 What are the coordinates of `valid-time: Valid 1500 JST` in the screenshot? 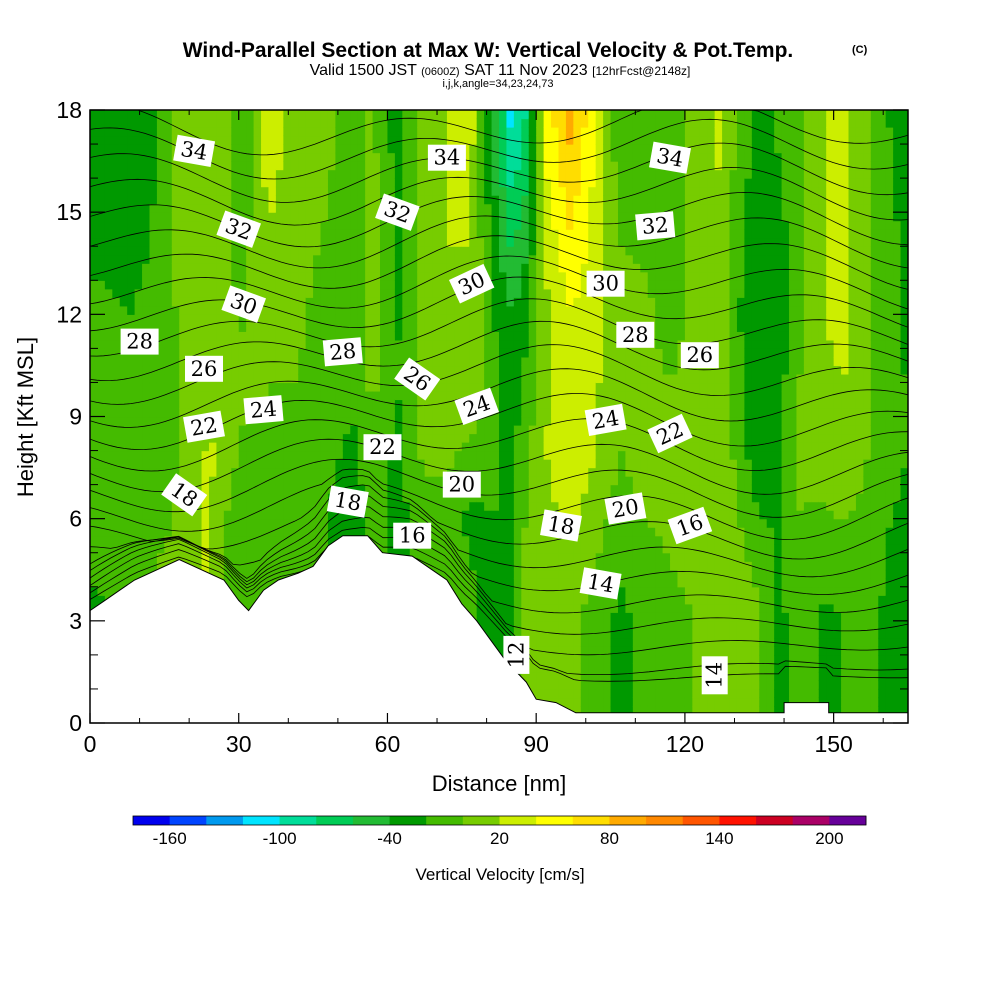 It's located at (364, 70).